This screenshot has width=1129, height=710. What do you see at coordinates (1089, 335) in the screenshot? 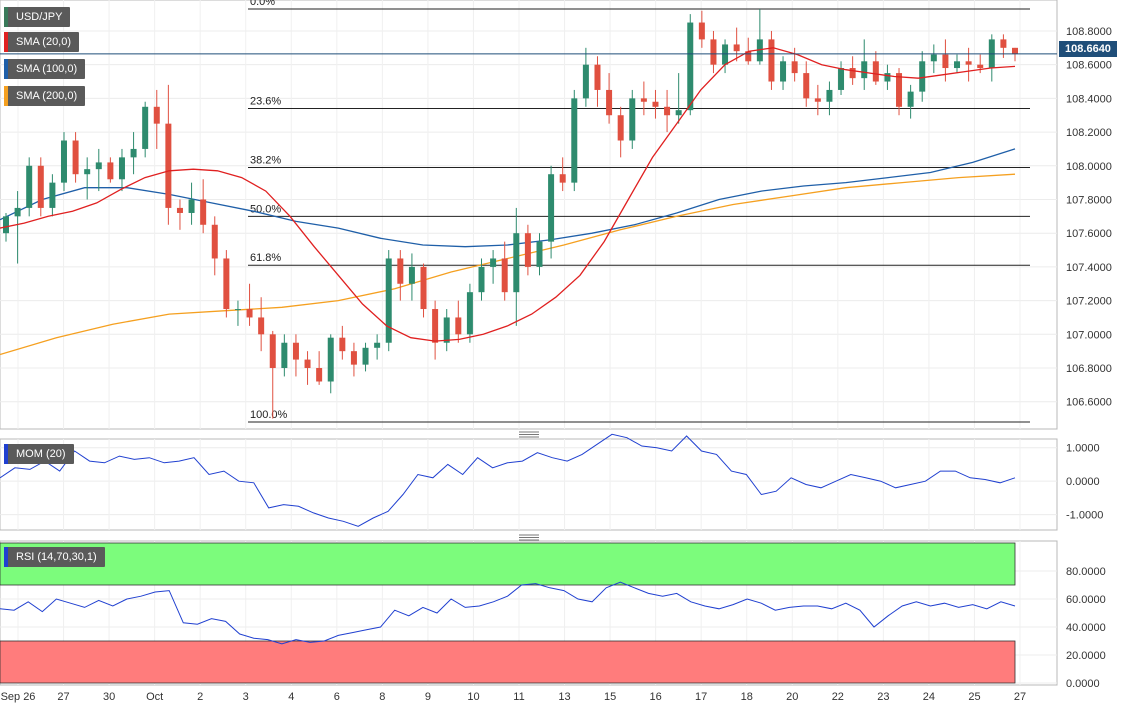
I see `price-tick-label: 107.0000` at bounding box center [1089, 335].